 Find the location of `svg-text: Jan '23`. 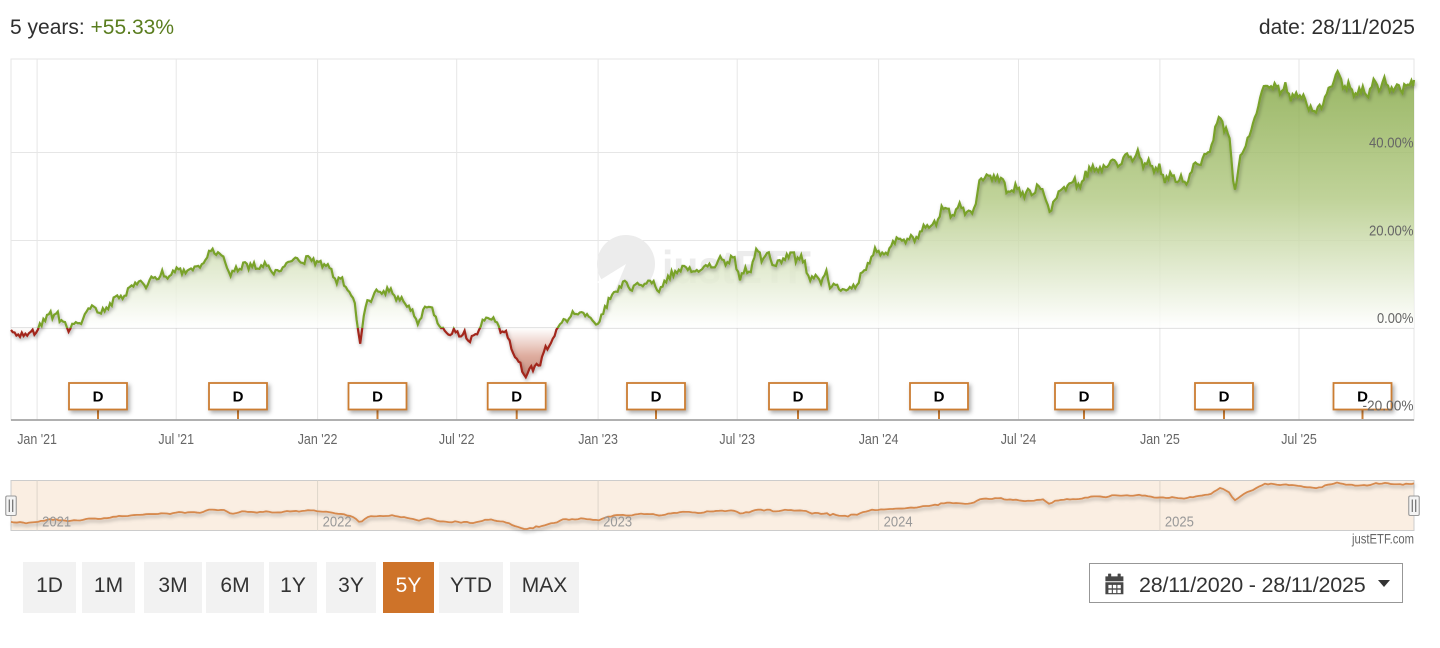

svg-text: Jan '23 is located at coordinates (598, 439).